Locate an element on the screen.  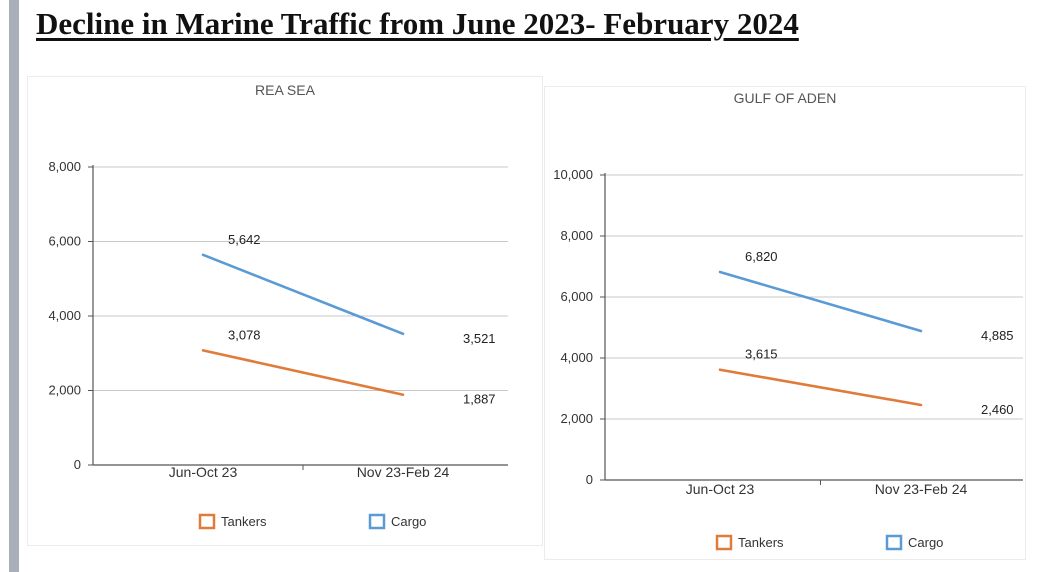
data-label-tankers: 1,887 is located at coordinates (479, 399).